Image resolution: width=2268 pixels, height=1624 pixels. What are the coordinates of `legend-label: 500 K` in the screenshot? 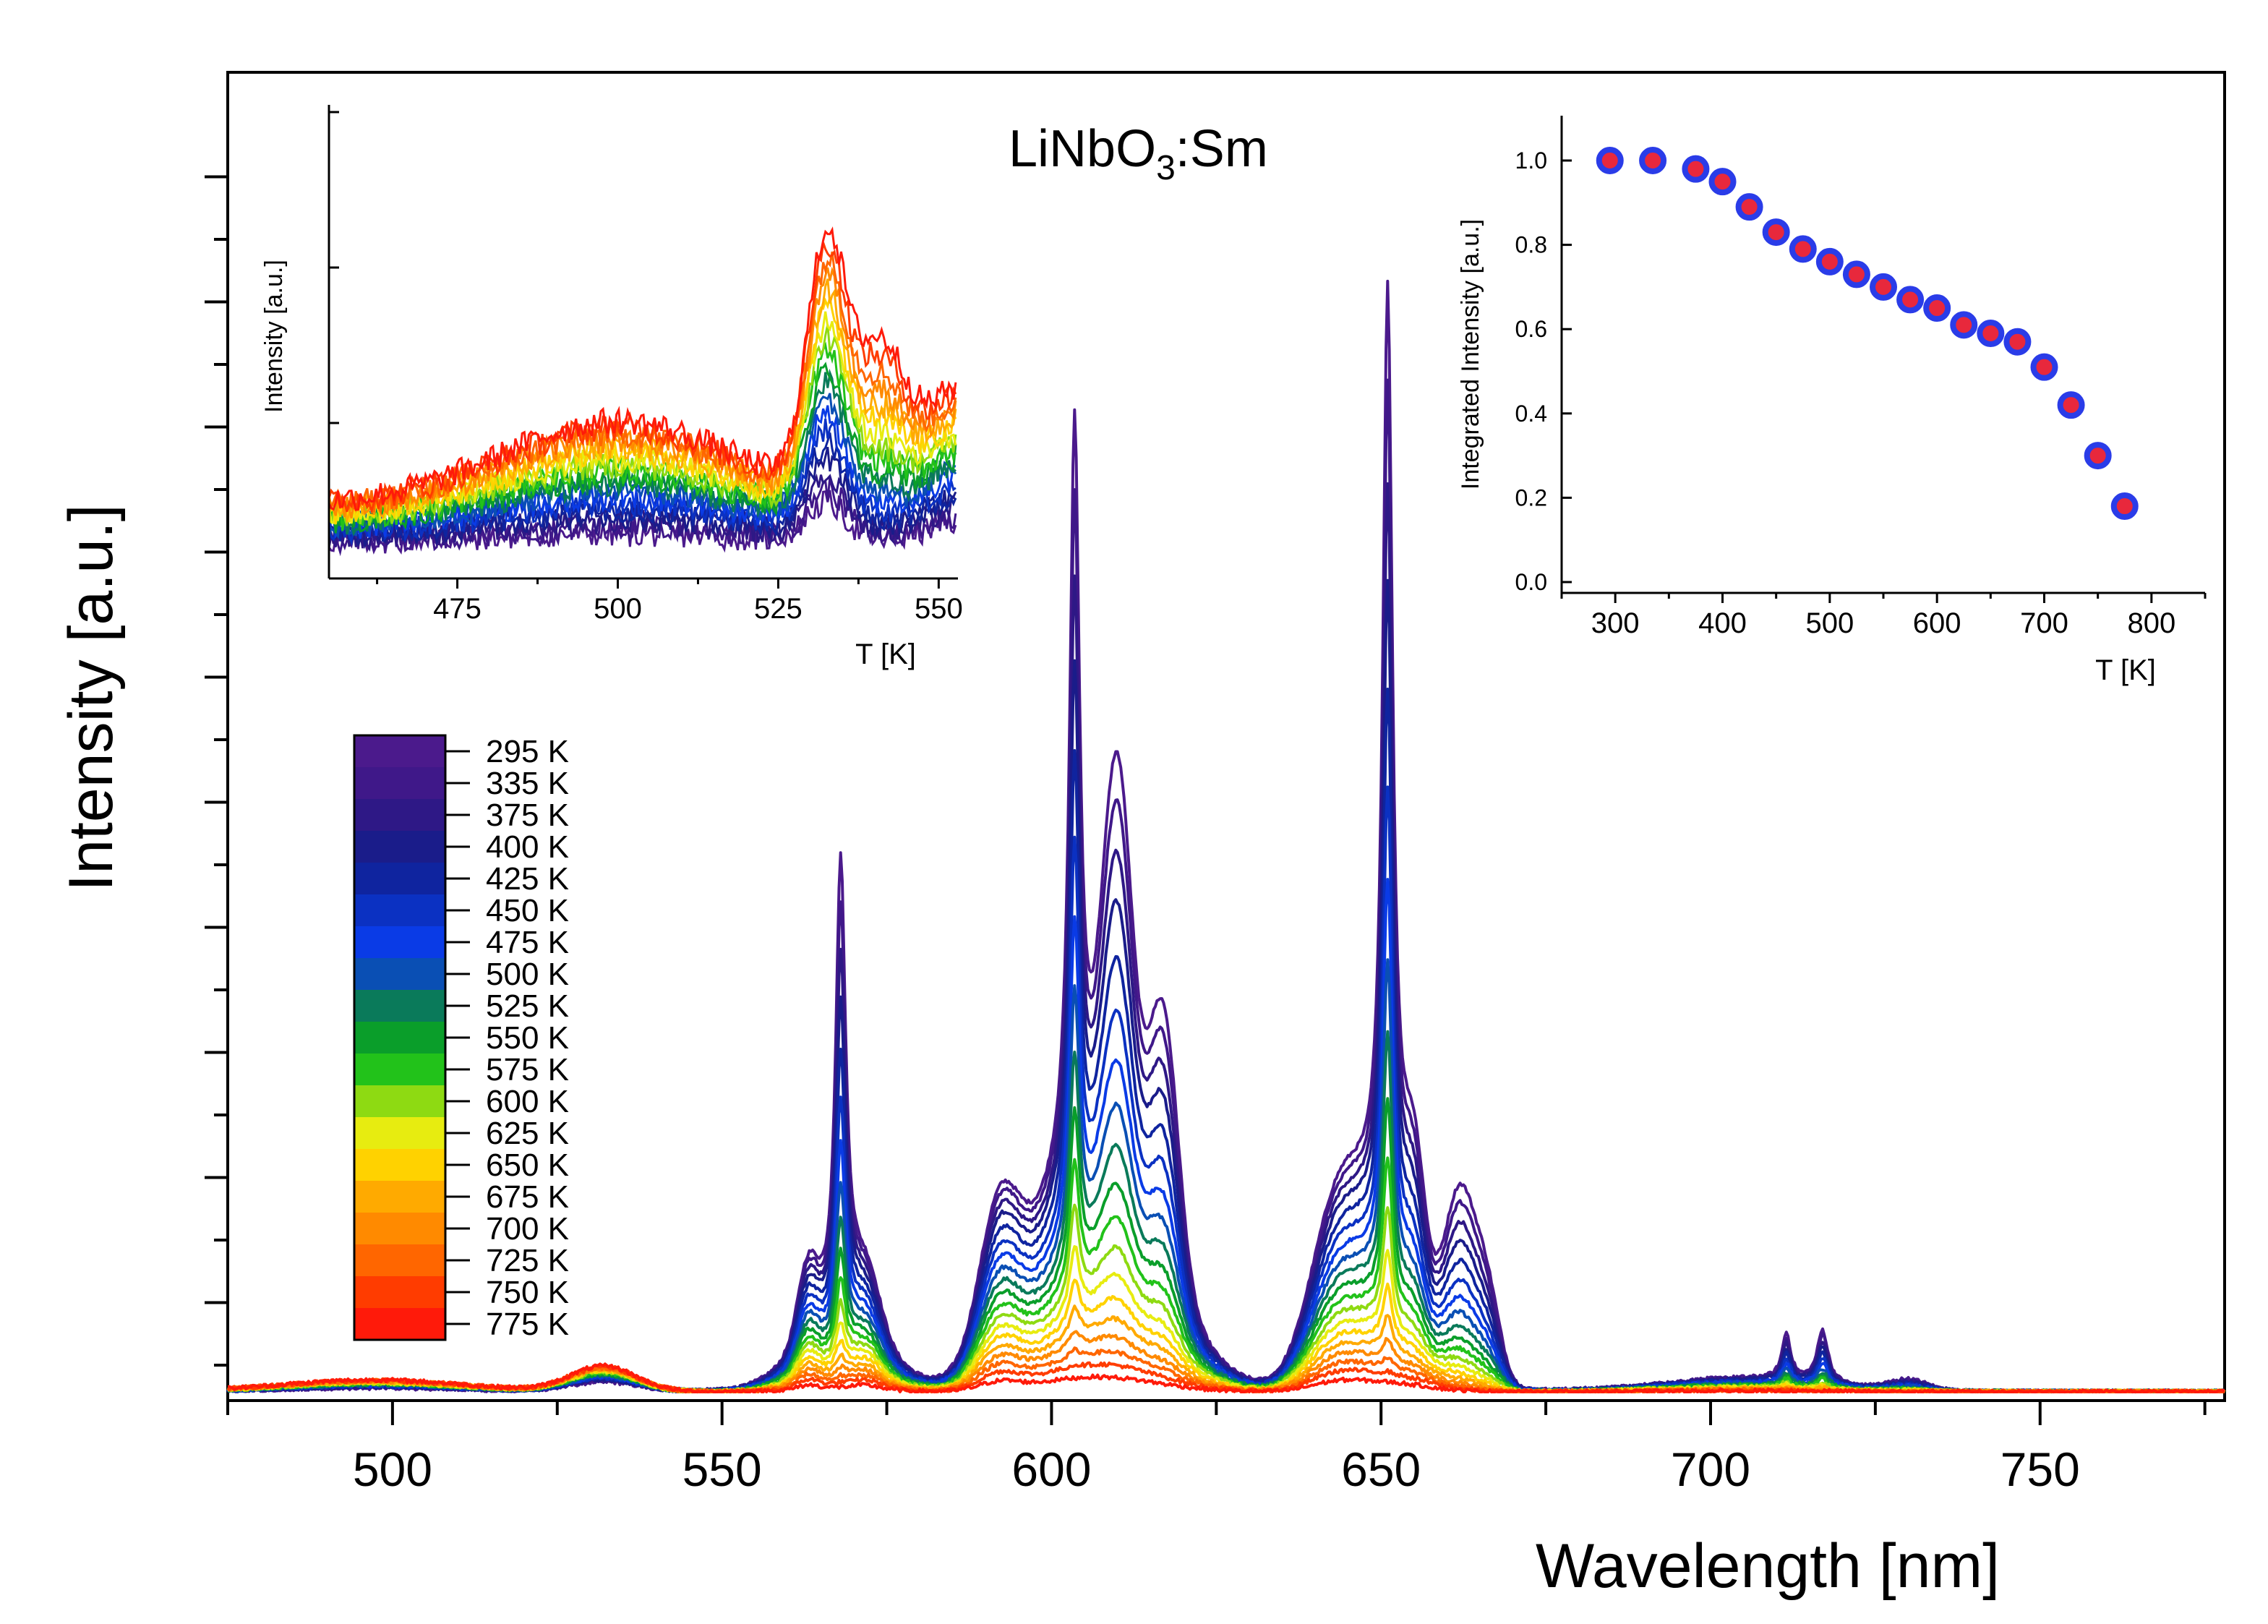 It's located at (527, 974).